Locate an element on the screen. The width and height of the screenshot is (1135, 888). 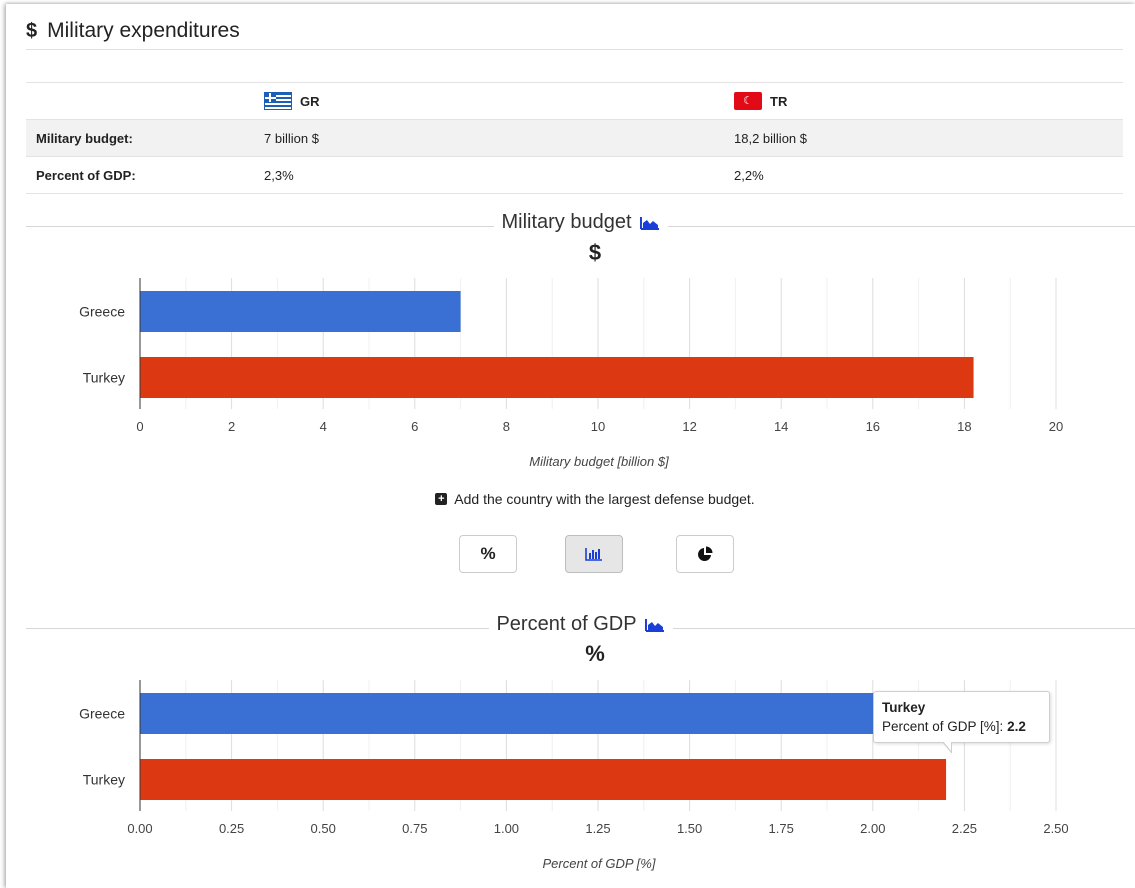
bar-chart-view-button is located at coordinates (594, 554).